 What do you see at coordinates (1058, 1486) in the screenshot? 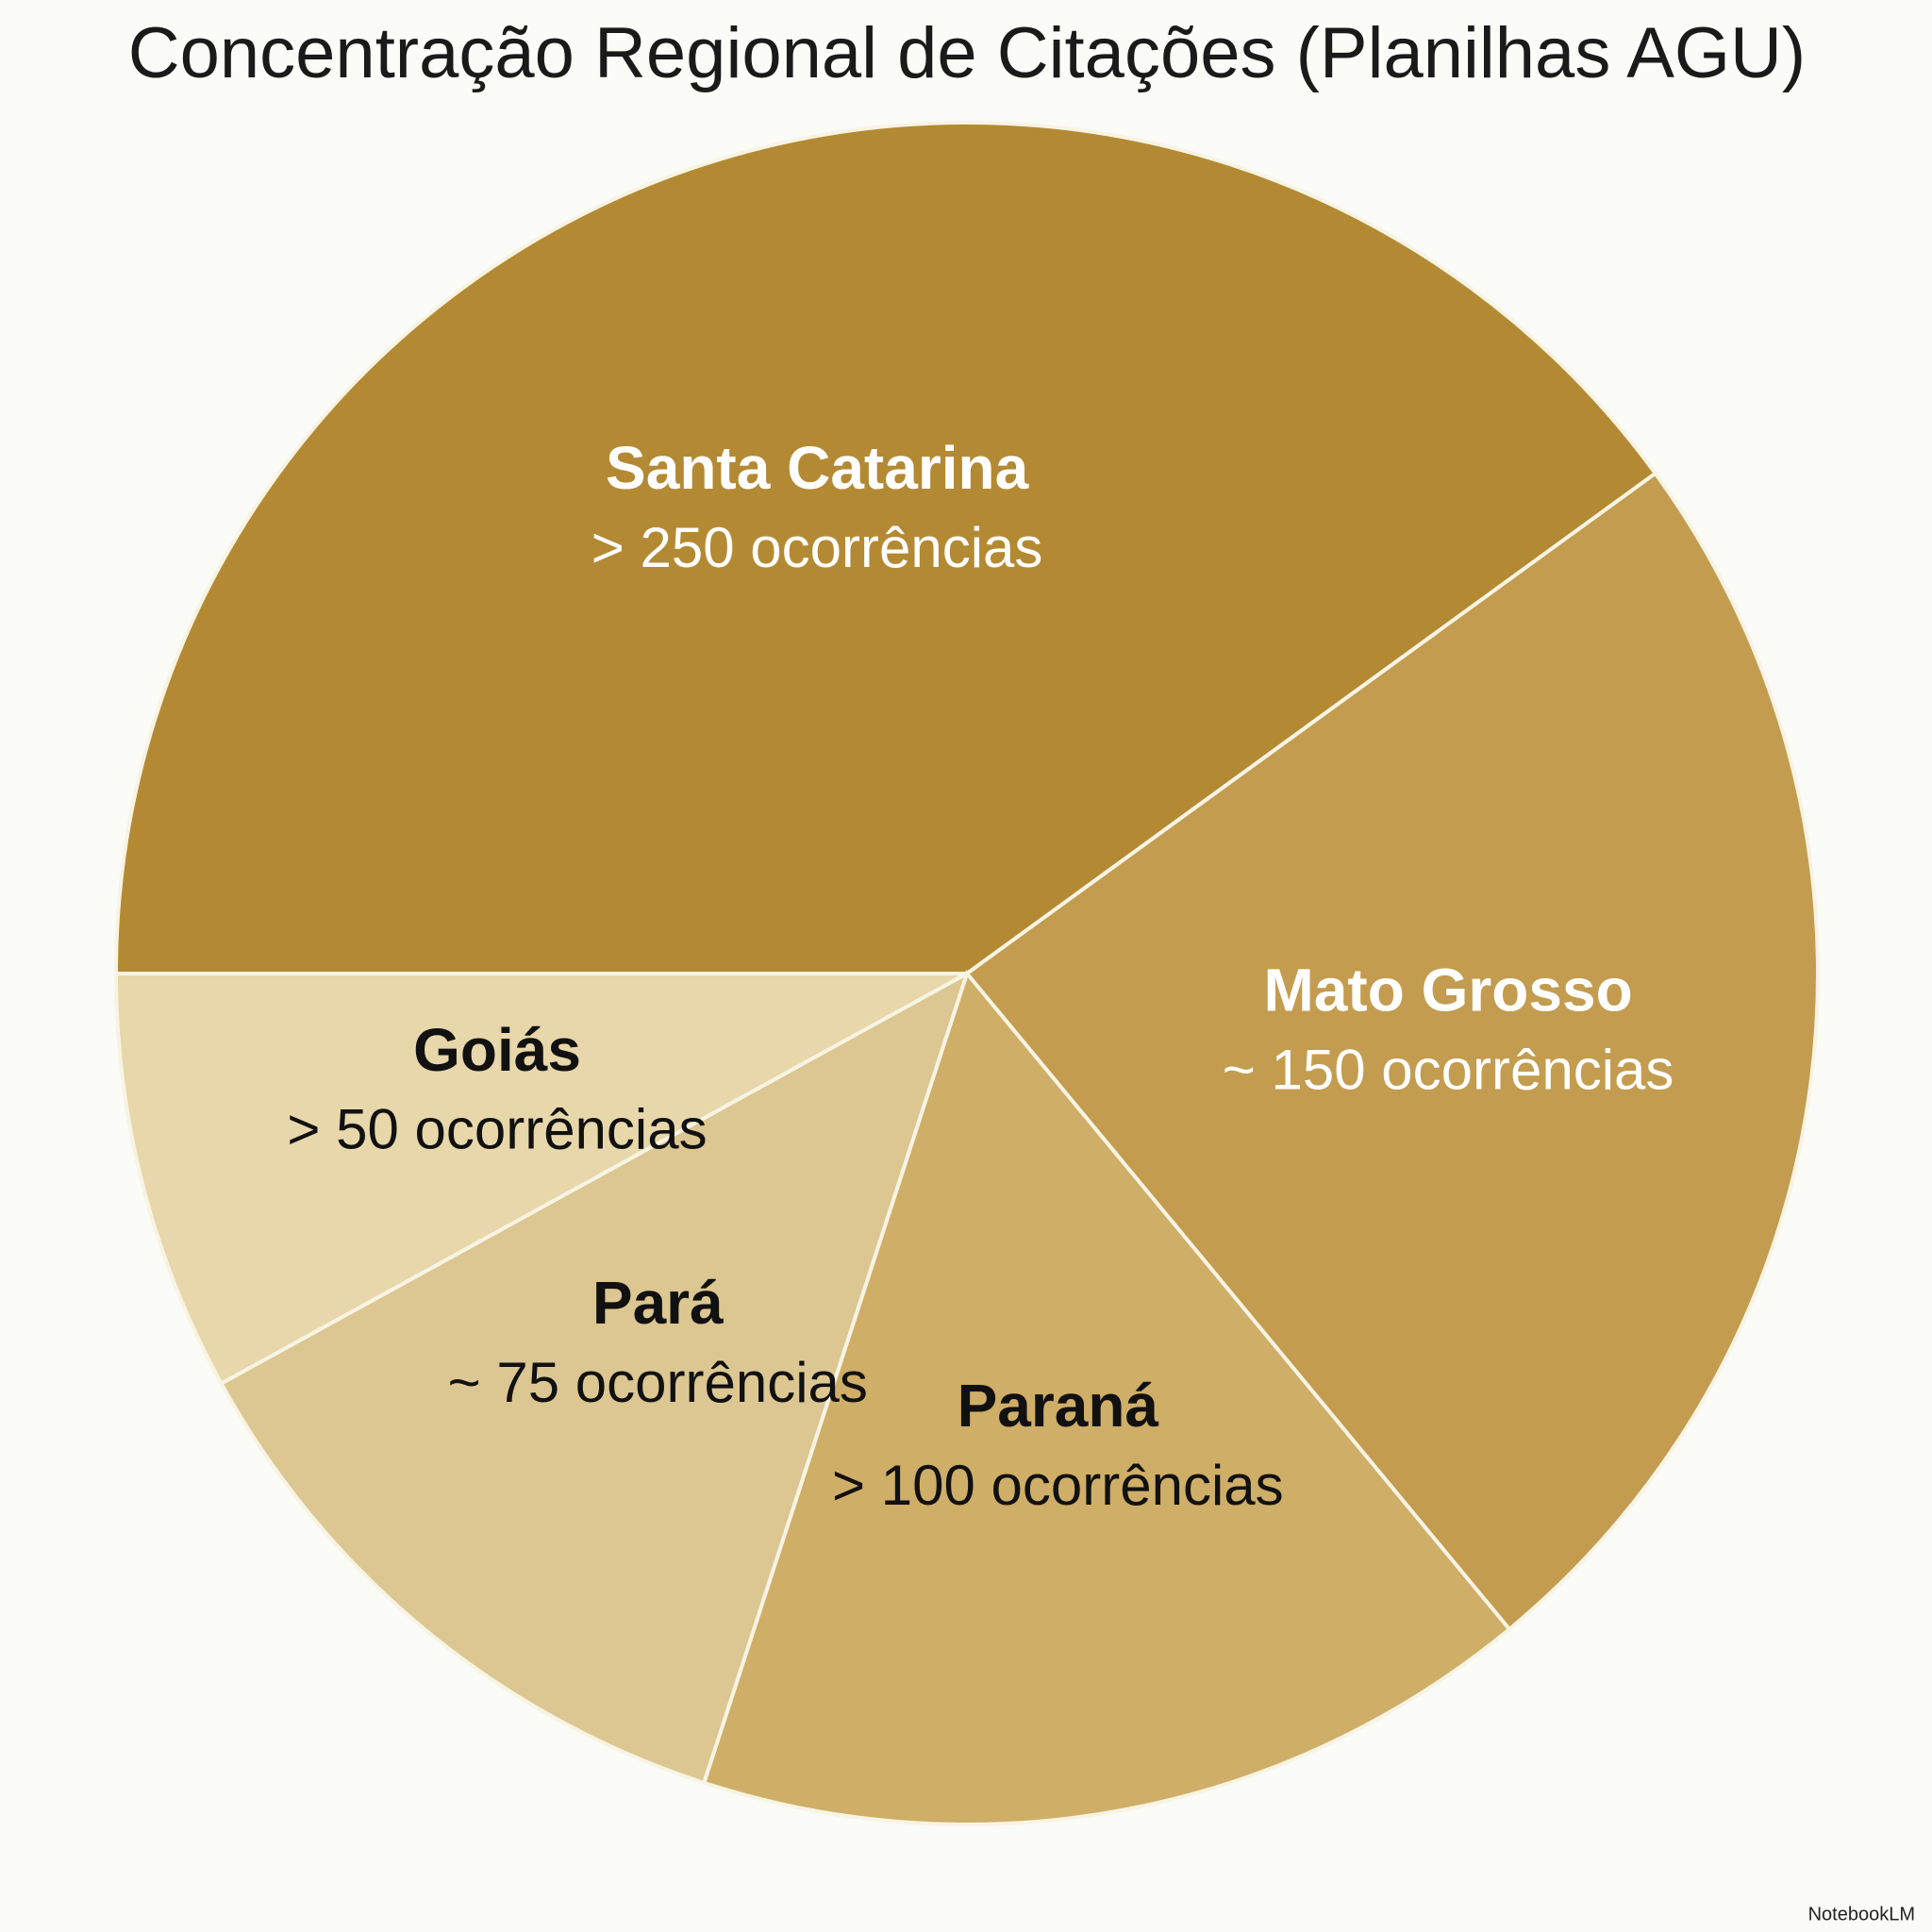
I see `value-label: > 100 ocorrências` at bounding box center [1058, 1486].